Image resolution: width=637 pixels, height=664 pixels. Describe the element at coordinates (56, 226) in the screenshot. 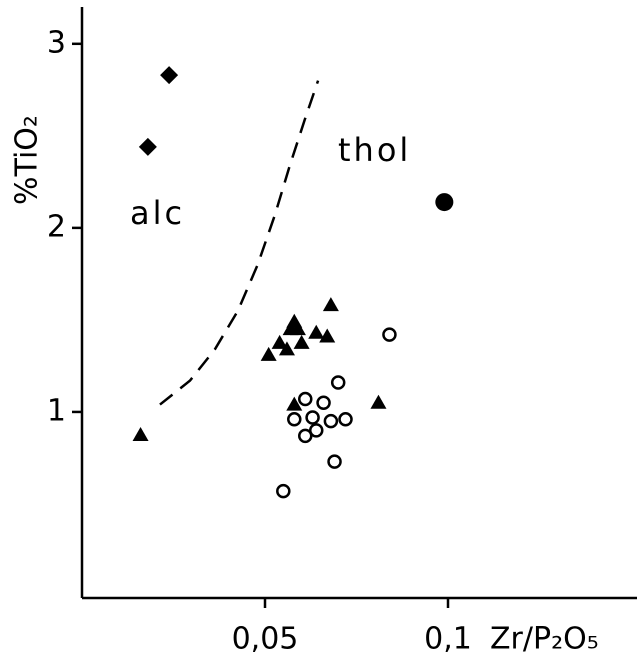

I see `y-tick-label: 2` at that location.